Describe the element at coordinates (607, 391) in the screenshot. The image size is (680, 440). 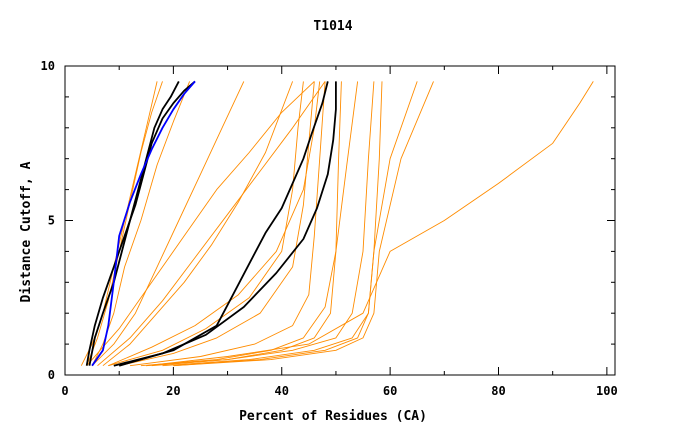
I see `x-tick-label: 100` at that location.